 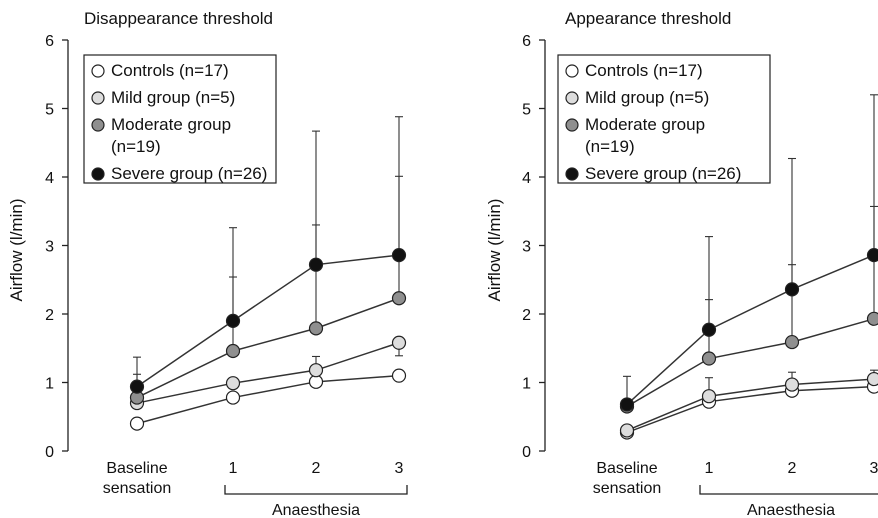 What do you see at coordinates (648, 18) in the screenshot?
I see `panel-title: Appearance threshold` at bounding box center [648, 18].